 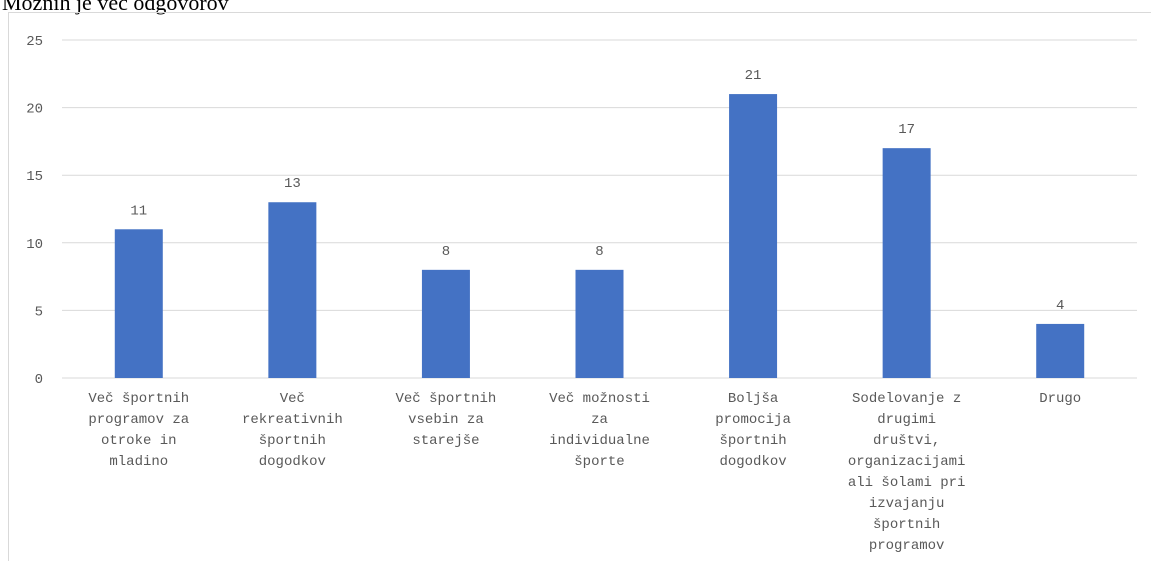 What do you see at coordinates (1060, 399) in the screenshot?
I see `category-label: Drugo` at bounding box center [1060, 399].